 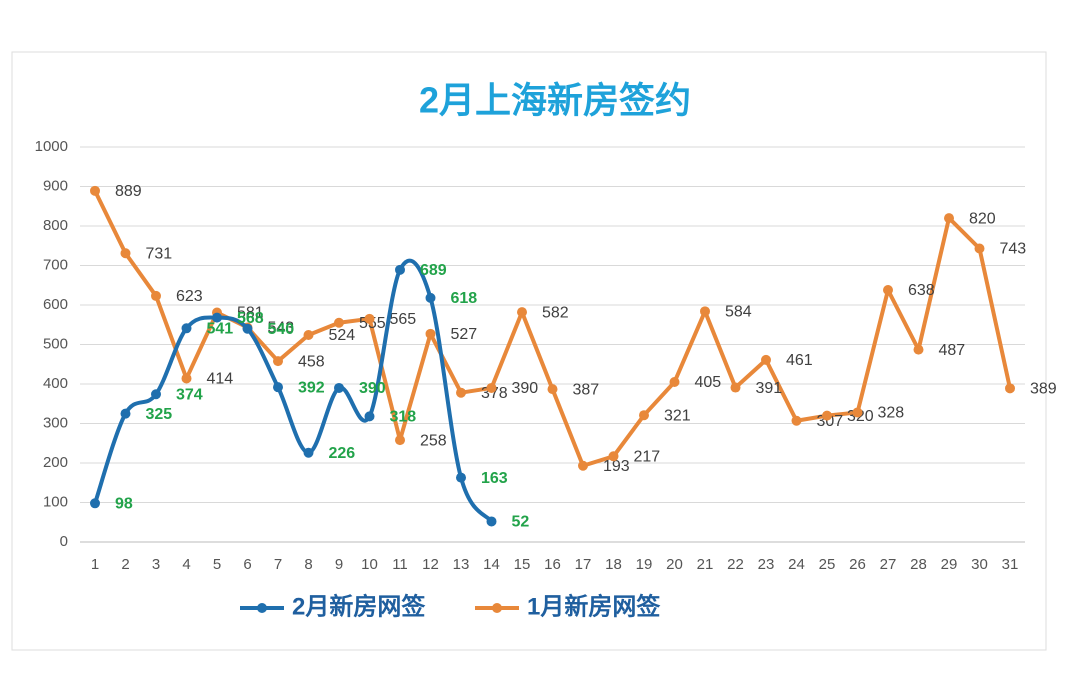 What do you see at coordinates (433, 270) in the screenshot?
I see `data-label: 689` at bounding box center [433, 270].